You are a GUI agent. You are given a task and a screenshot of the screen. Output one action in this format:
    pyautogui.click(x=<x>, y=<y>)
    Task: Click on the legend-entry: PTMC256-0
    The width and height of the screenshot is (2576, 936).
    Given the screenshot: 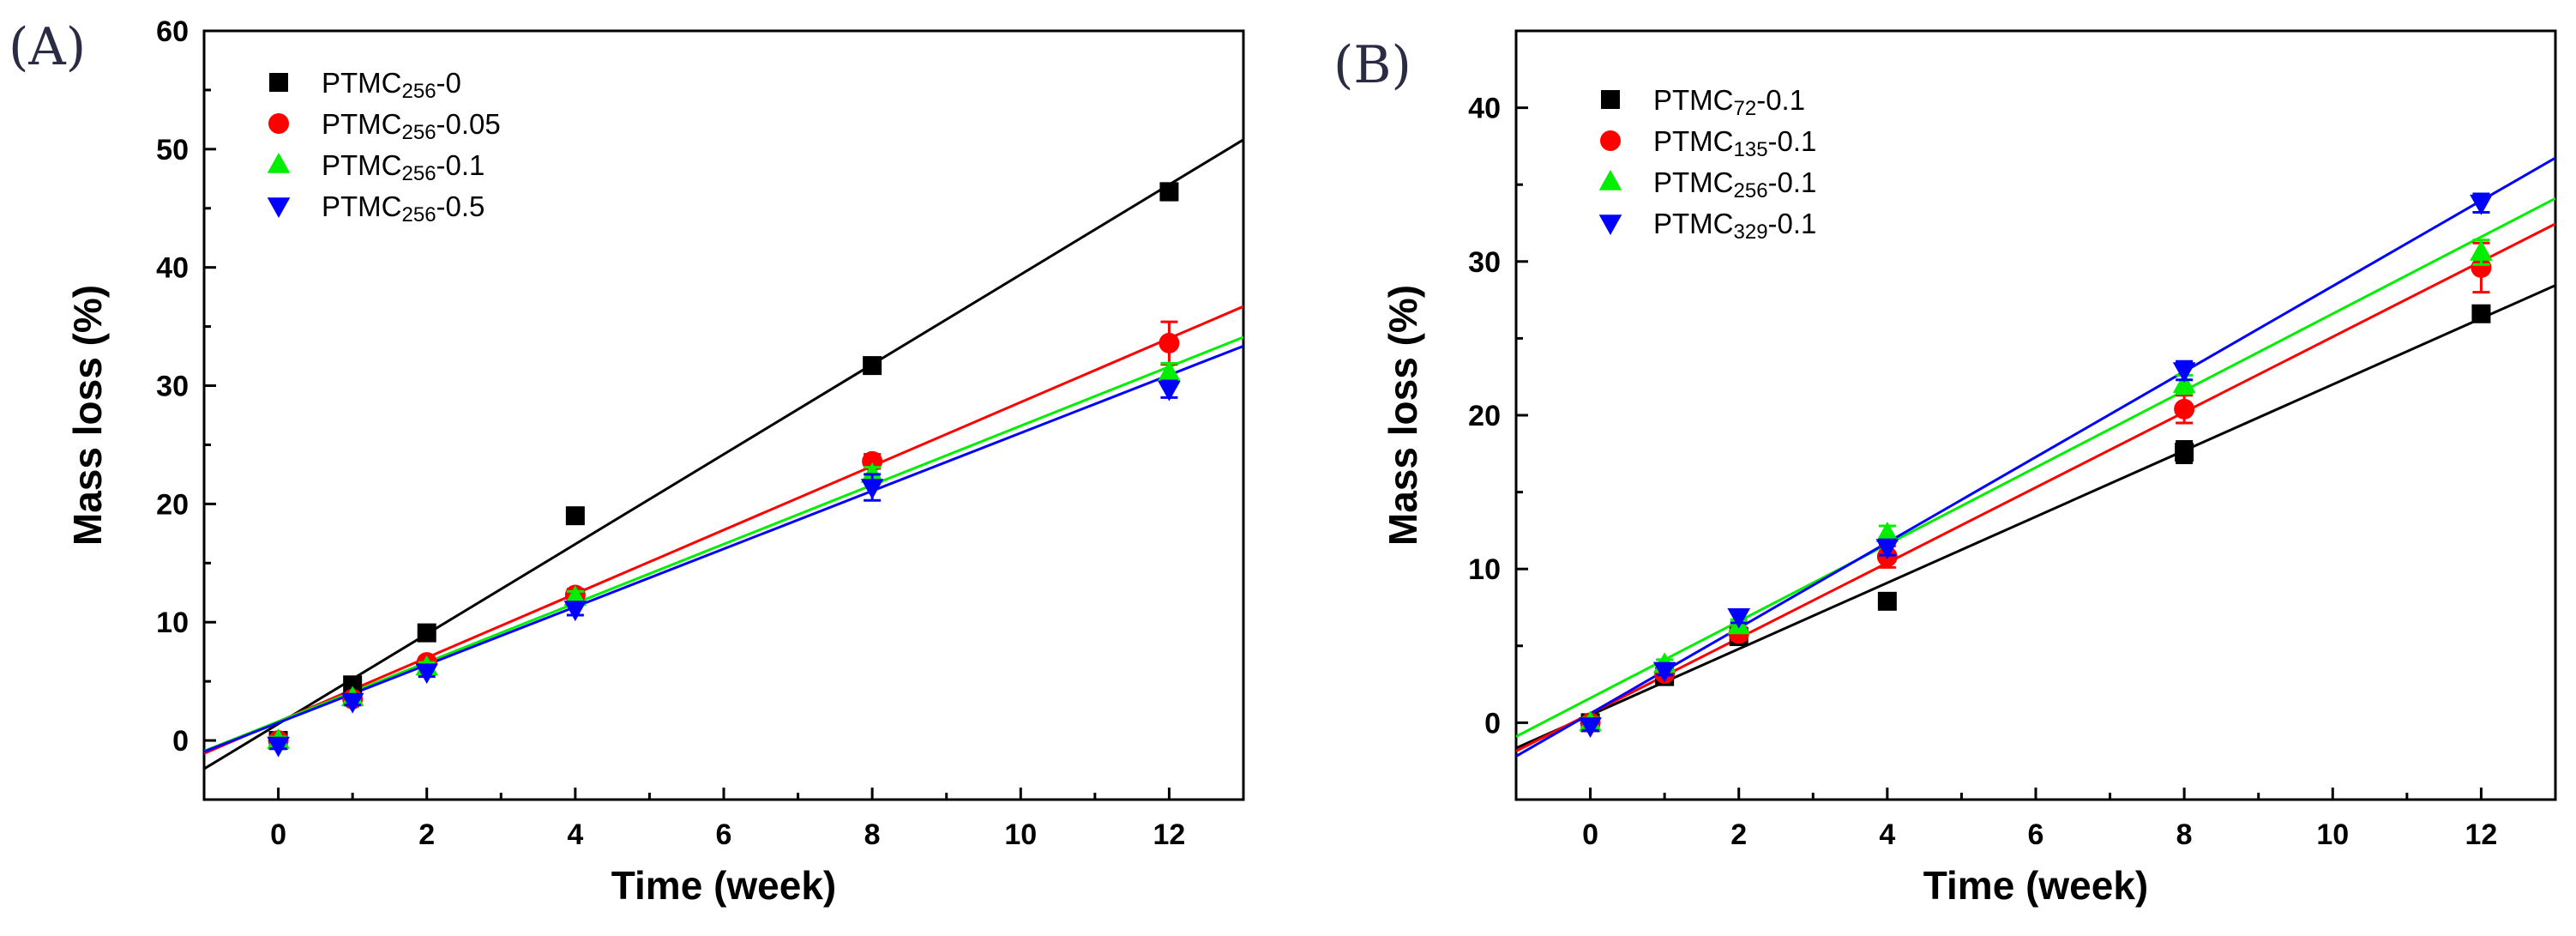 What is the action you would take?
    pyautogui.click(x=391, y=85)
    